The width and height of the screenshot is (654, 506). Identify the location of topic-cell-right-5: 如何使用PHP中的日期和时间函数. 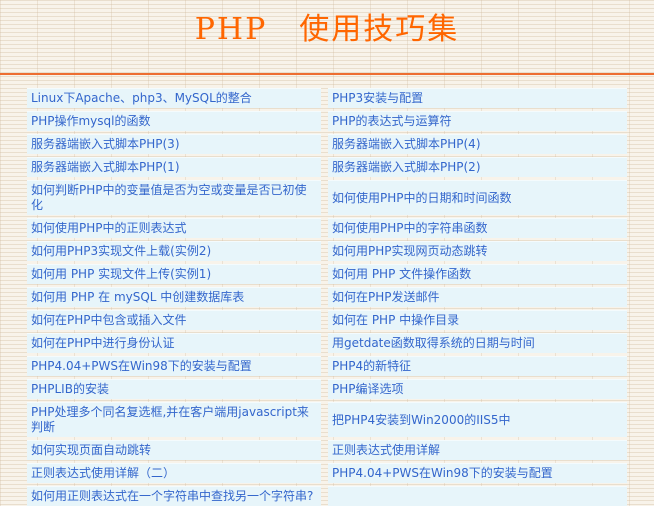
(477, 197).